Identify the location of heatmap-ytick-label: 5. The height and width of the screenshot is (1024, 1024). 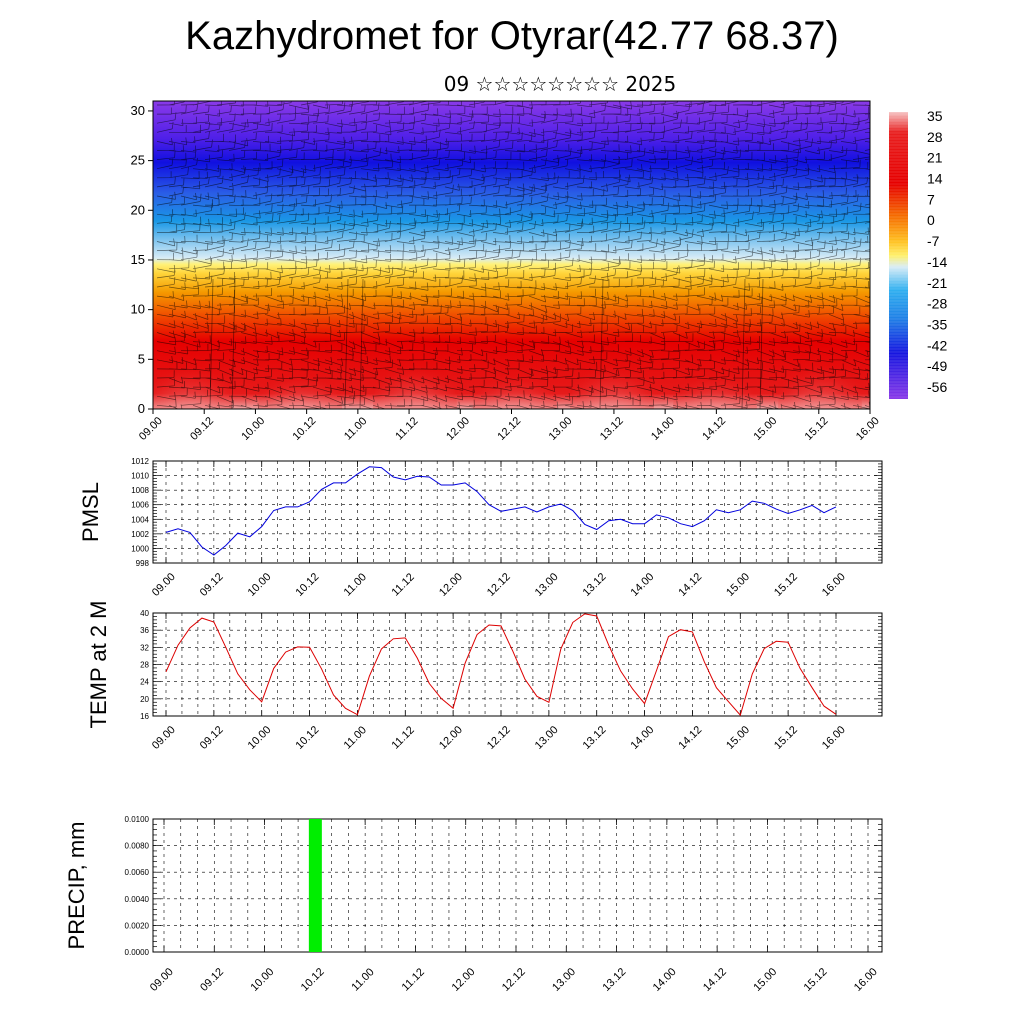
(141, 358).